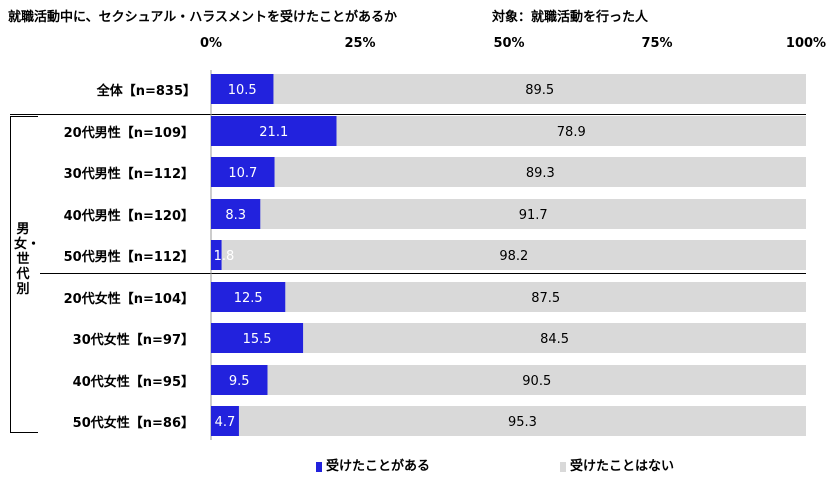  I want to click on data-label-no-3: 91.7, so click(533, 215).